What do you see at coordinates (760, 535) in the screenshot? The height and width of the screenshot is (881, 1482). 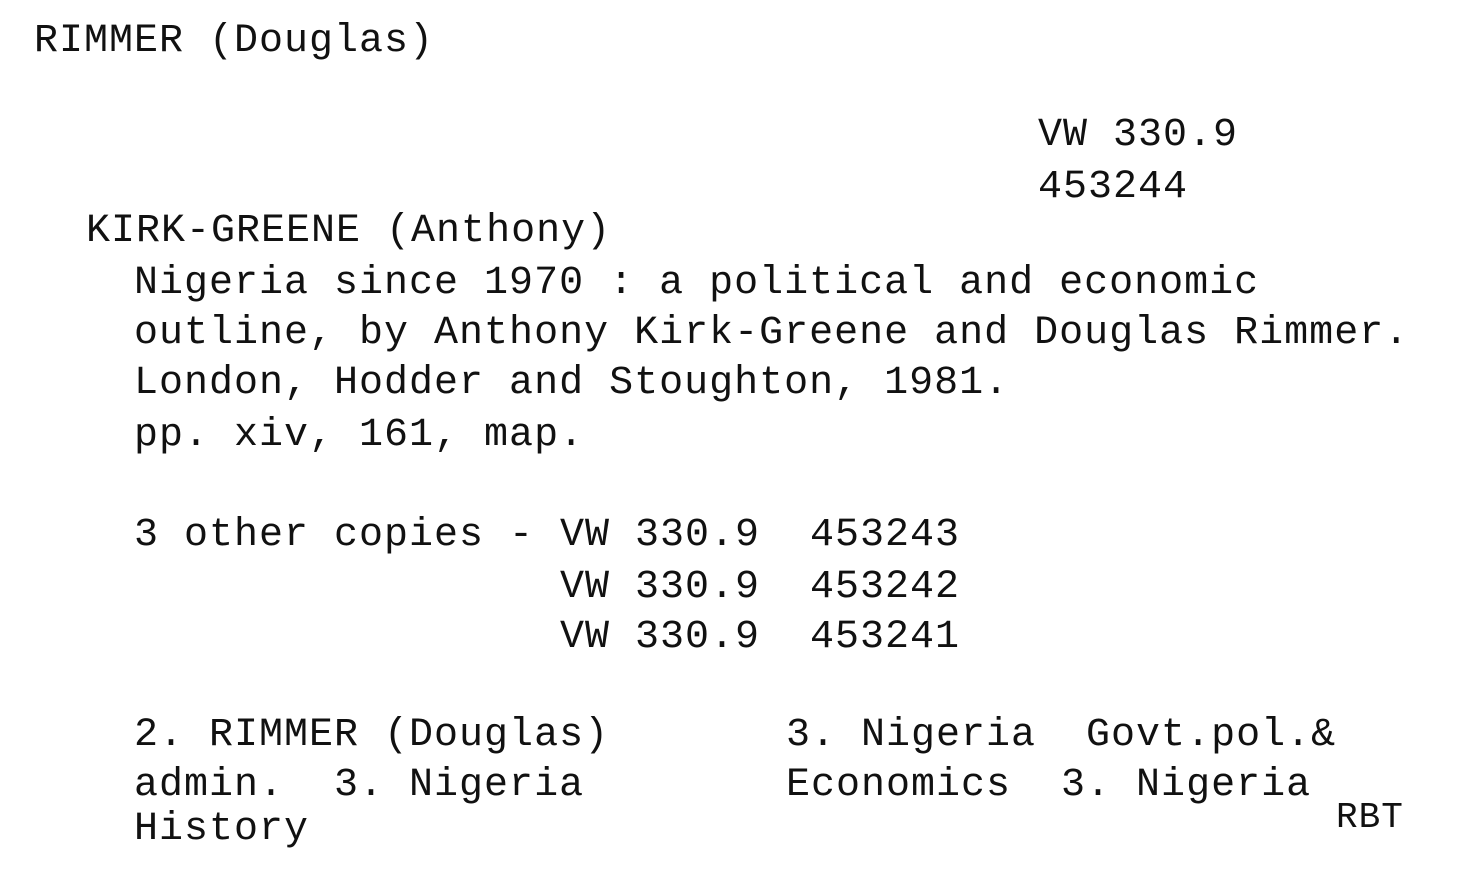 I see `copy-entry: VW 330.9 453243` at bounding box center [760, 535].